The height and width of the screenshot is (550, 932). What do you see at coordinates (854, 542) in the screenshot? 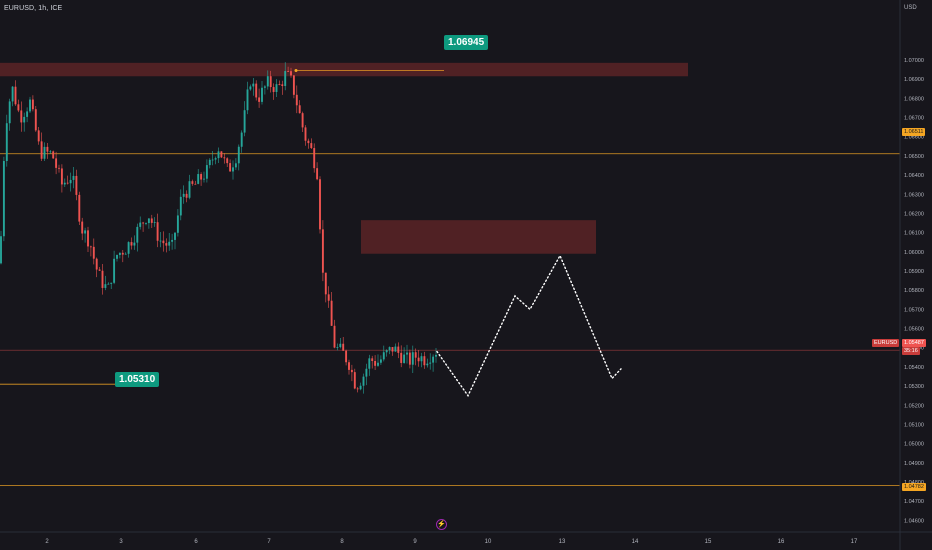
I see `time-tick-label: 17` at bounding box center [854, 542].